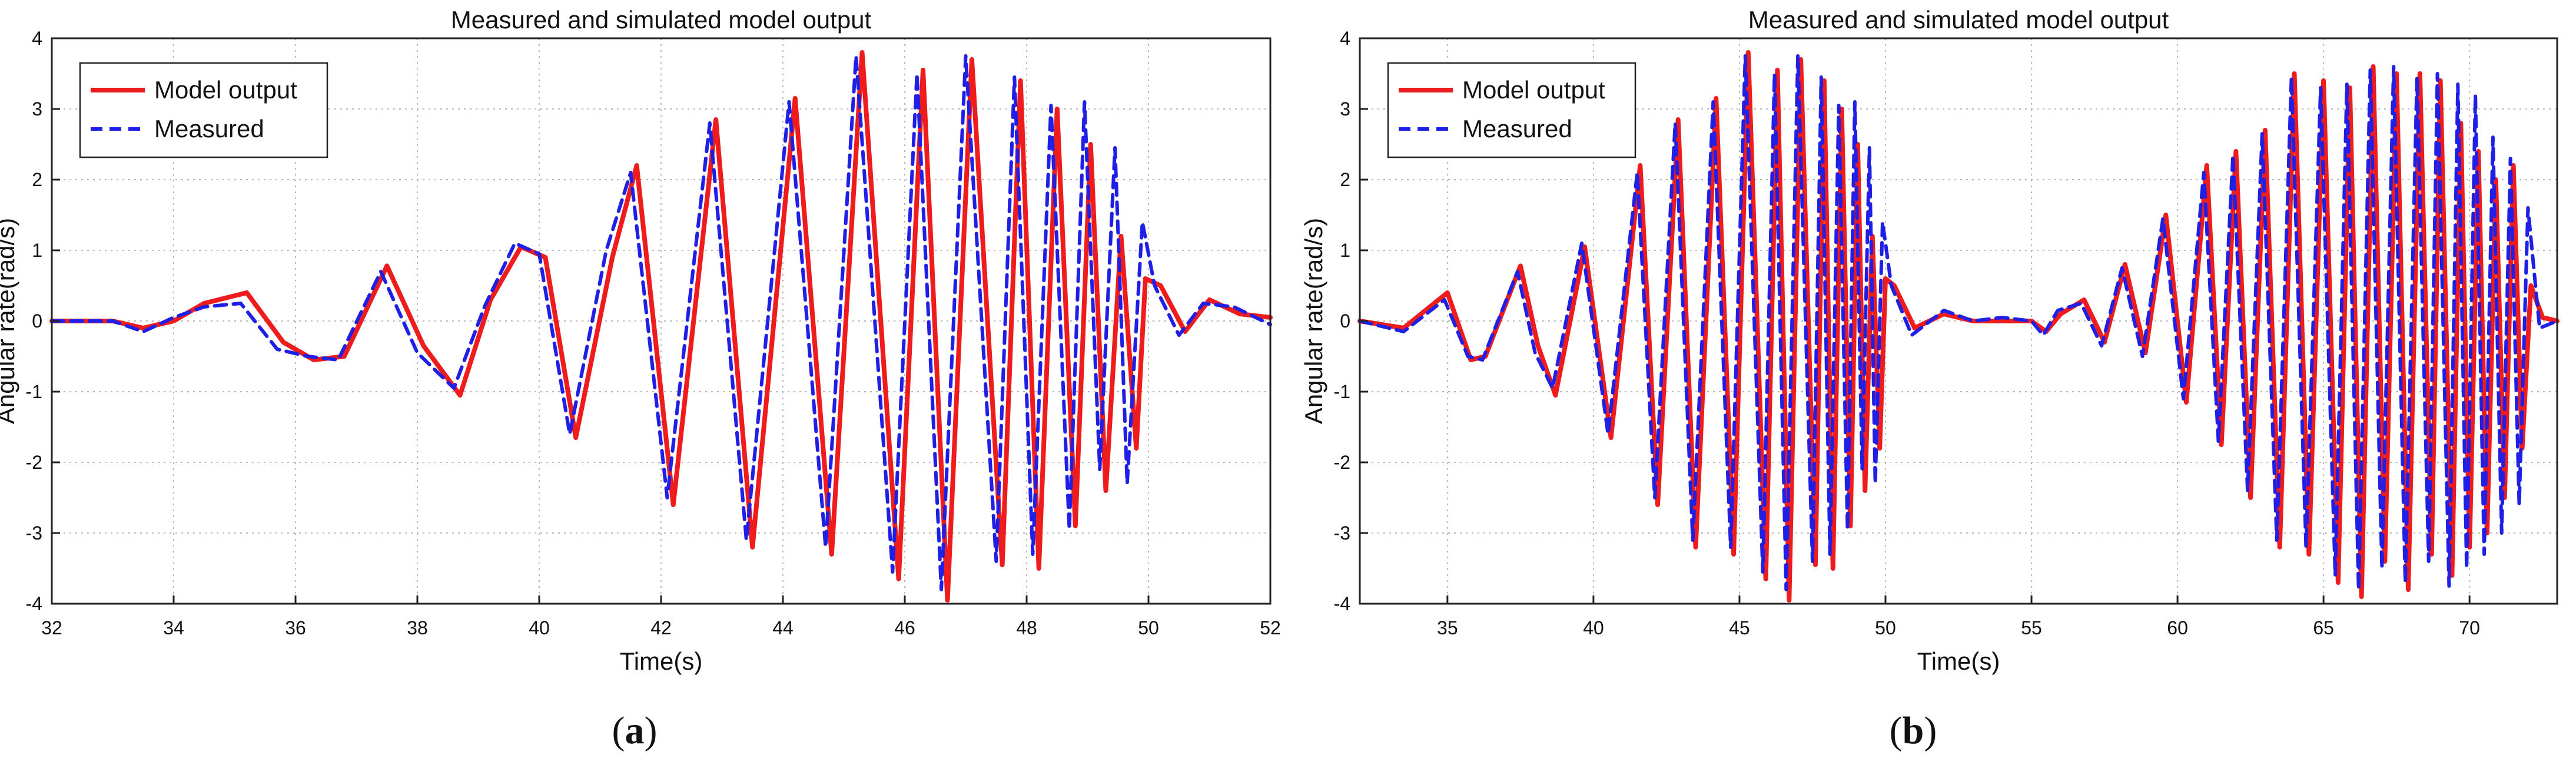 The image size is (2576, 781). What do you see at coordinates (295, 627) in the screenshot?
I see `x-tick-label: 36` at bounding box center [295, 627].